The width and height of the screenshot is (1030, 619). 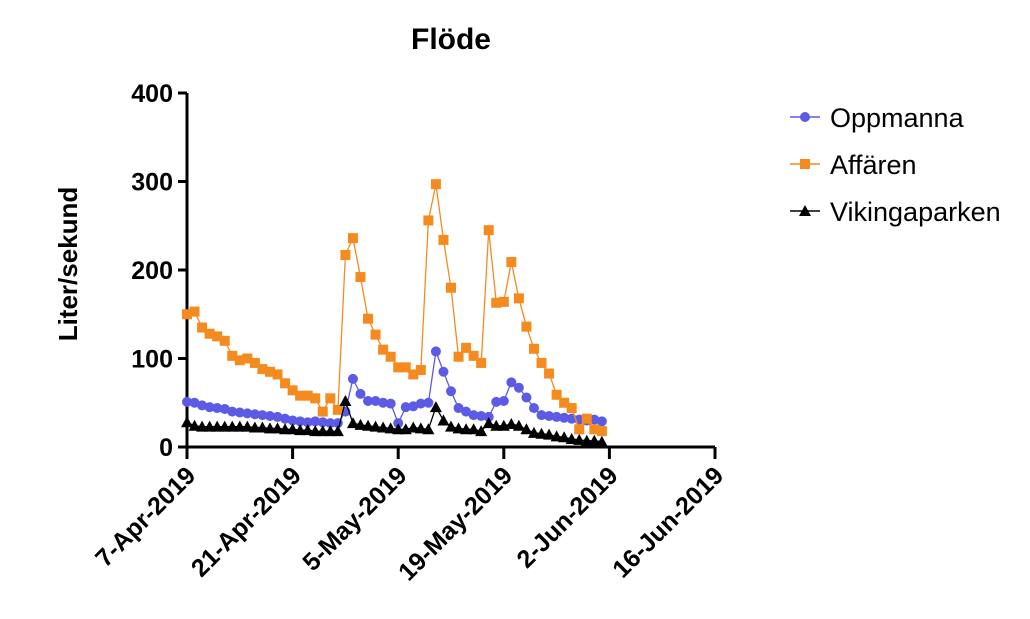 What do you see at coordinates (152, 360) in the screenshot?
I see `y-tick-label: 100` at bounding box center [152, 360].